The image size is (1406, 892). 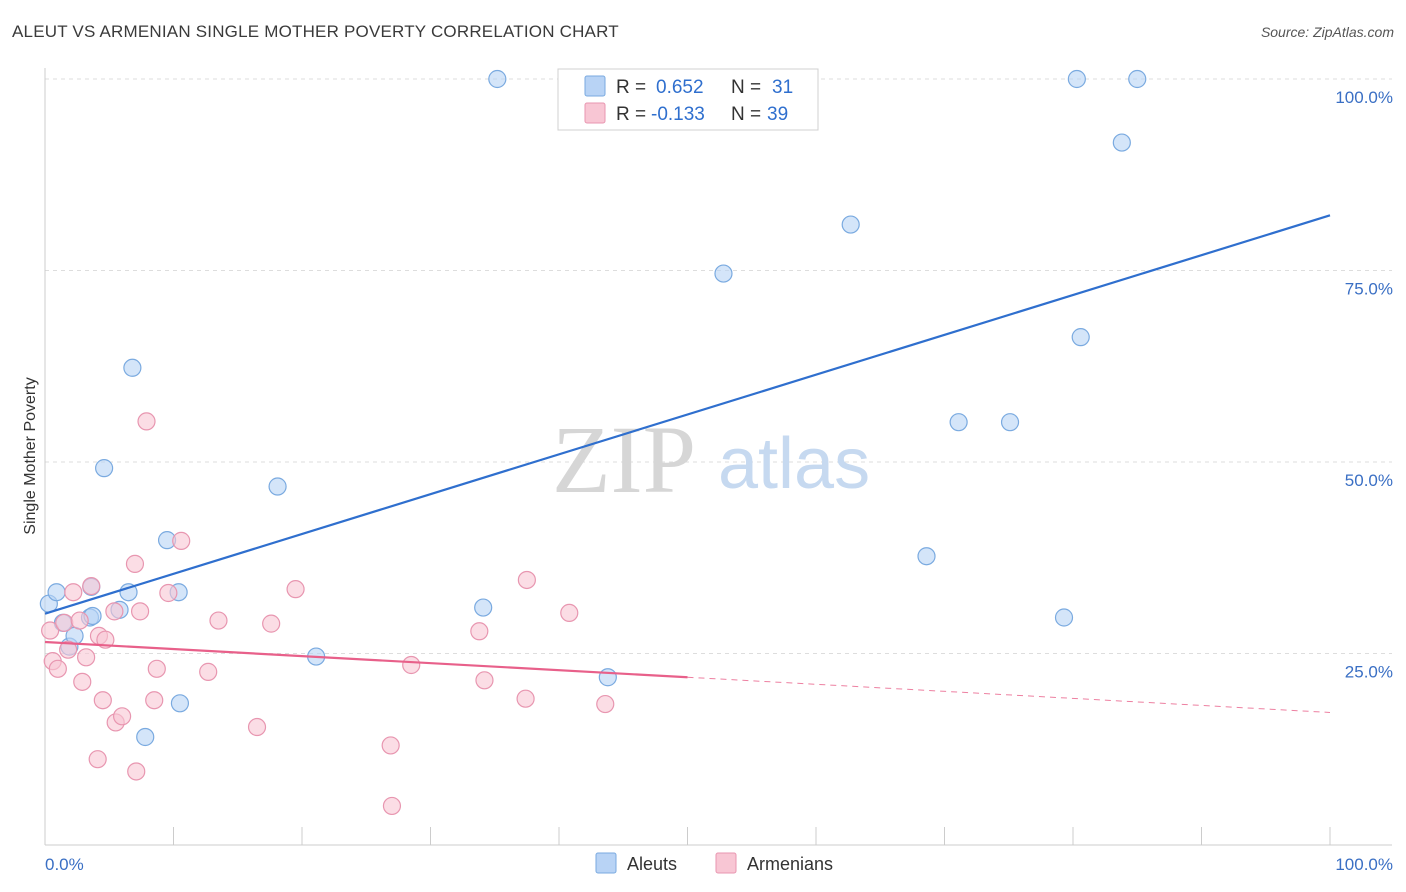 I want to click on y-tick-label: 50.0%, so click(x=1369, y=480).